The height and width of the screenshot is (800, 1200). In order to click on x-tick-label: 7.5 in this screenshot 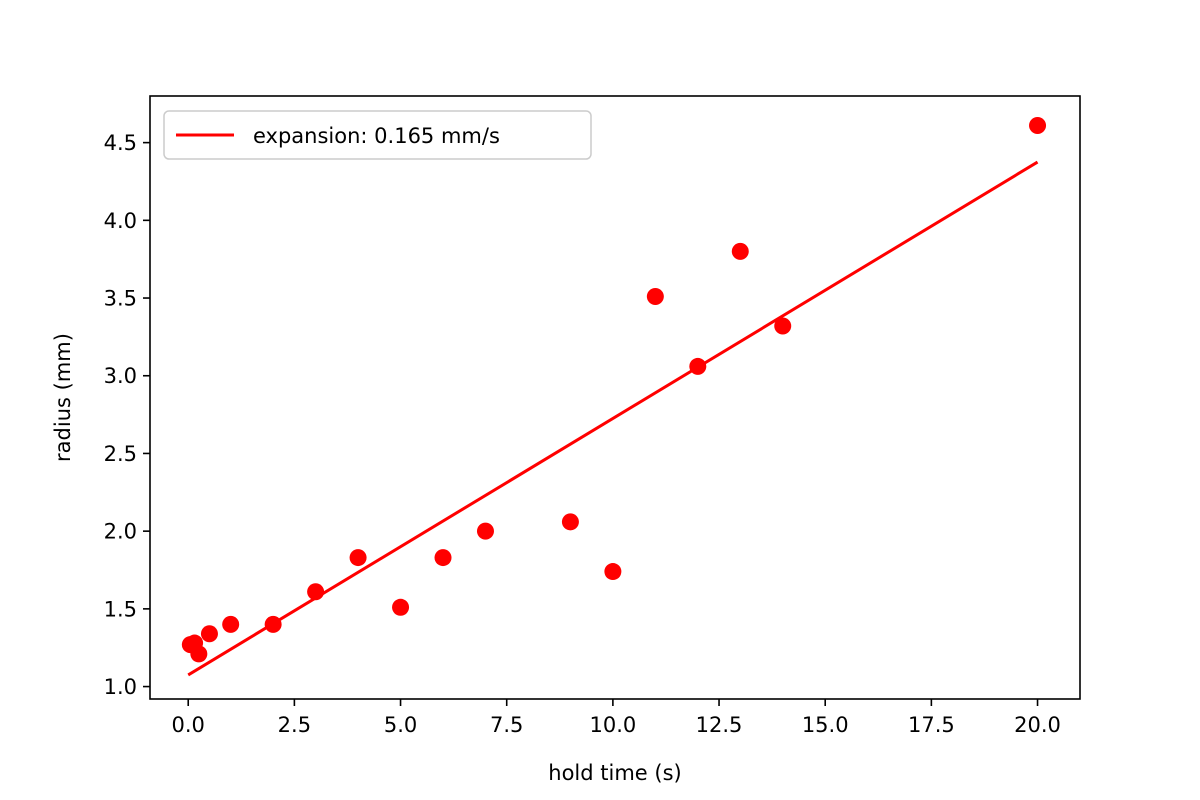, I will do `click(506, 725)`.